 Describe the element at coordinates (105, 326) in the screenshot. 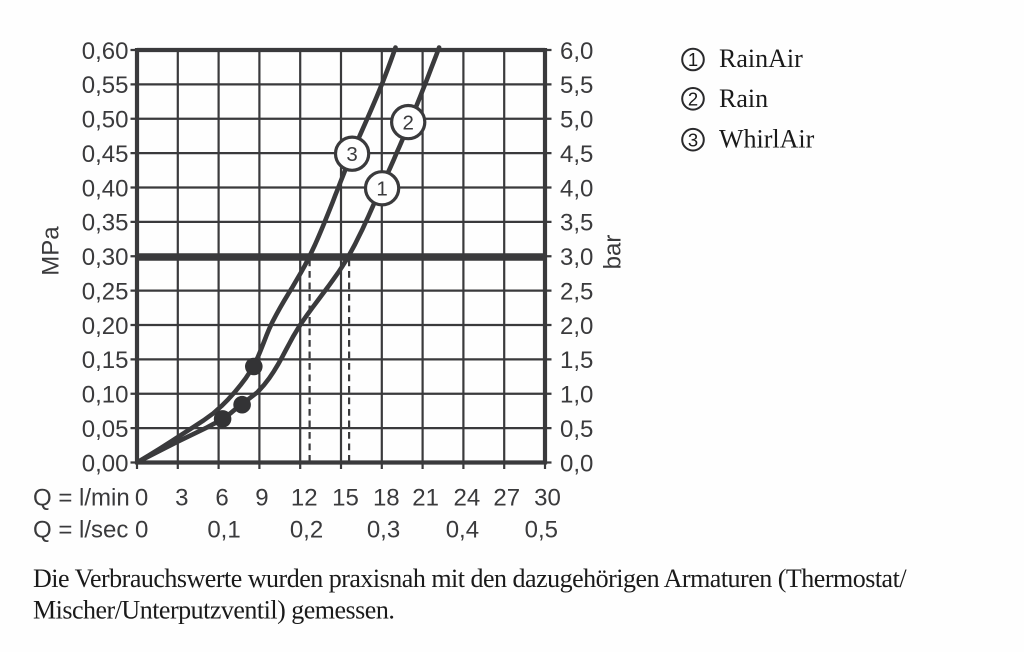

I see `svg-text: 0,20` at that location.